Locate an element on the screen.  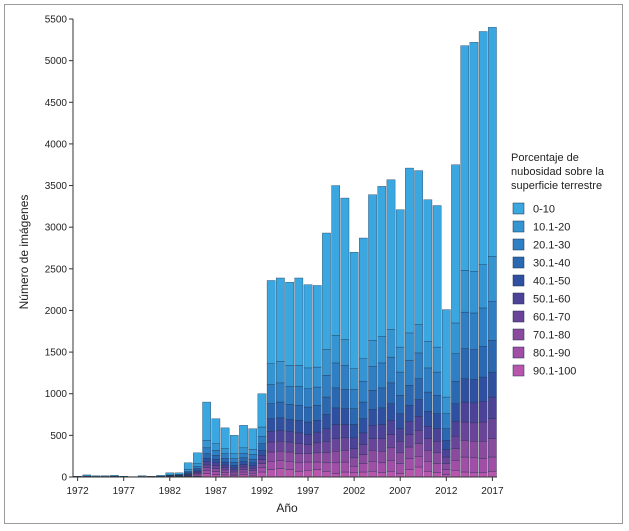
bar-segment-2013-70.1-80 is located at coordinates (455, 454).